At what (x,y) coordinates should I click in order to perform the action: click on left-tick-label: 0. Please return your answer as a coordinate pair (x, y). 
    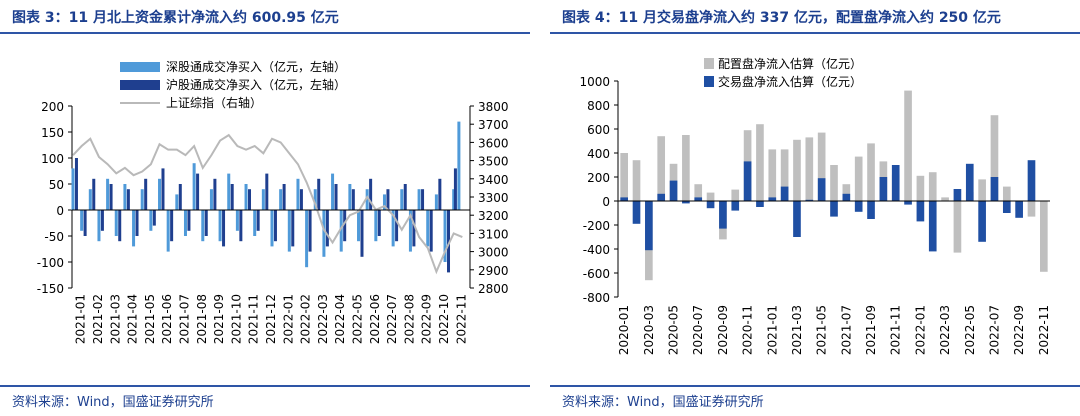
    Looking at the image, I should click on (60, 211).